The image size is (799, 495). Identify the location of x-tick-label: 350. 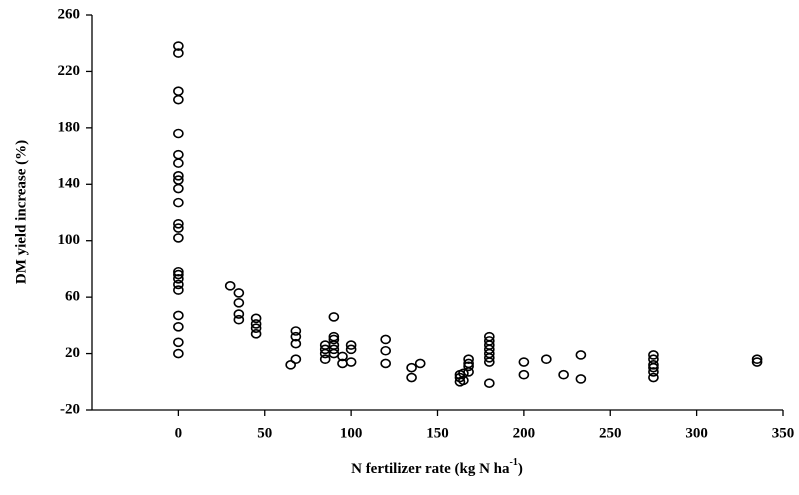
(783, 433).